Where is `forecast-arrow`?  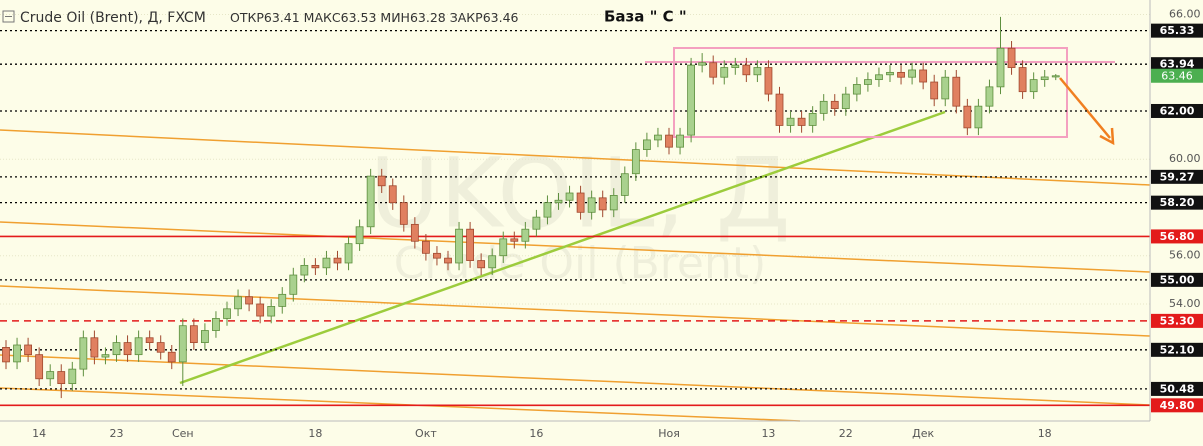 forecast-arrow is located at coordinates (1085, 108).